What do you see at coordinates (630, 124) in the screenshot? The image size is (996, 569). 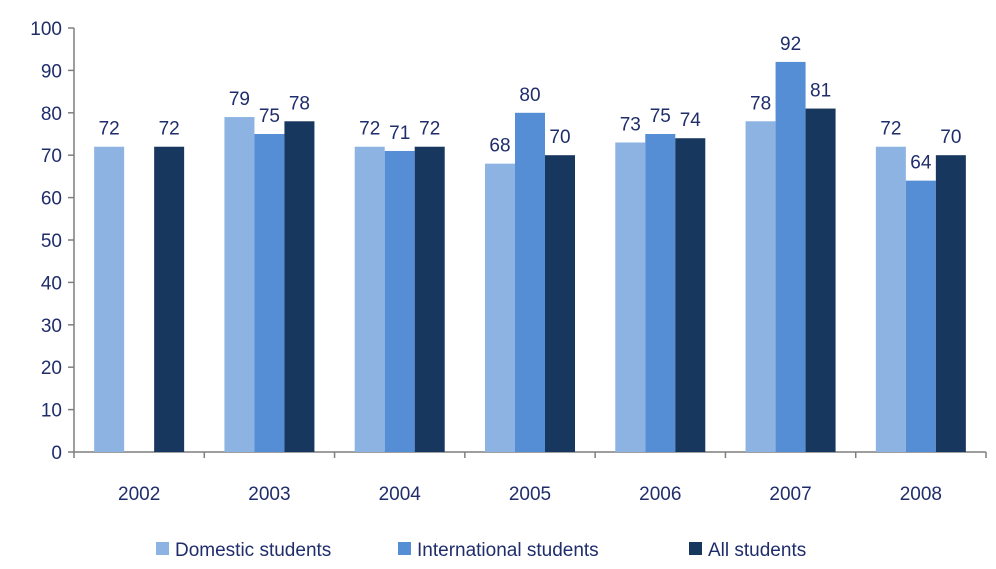 I see `data-label: 73` at bounding box center [630, 124].